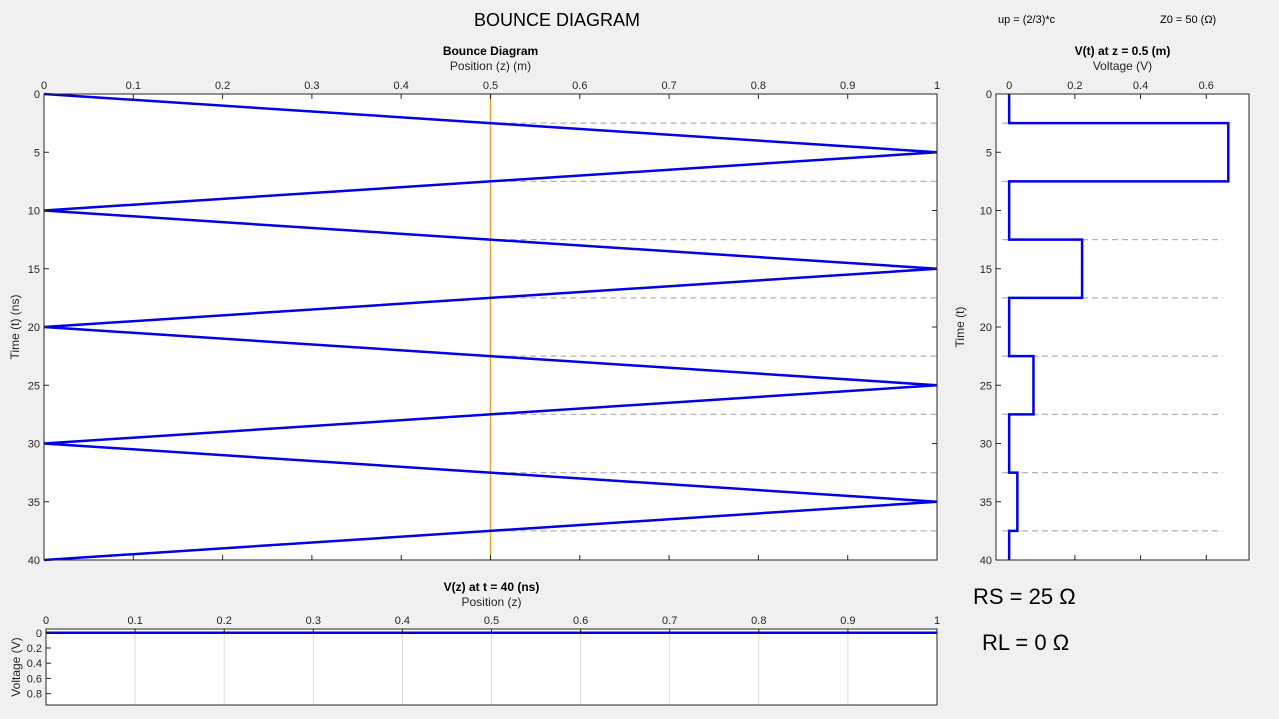  Describe the element at coordinates (490, 66) in the screenshot. I see `bounce-x-axis-label: Position (z) (m)` at that location.